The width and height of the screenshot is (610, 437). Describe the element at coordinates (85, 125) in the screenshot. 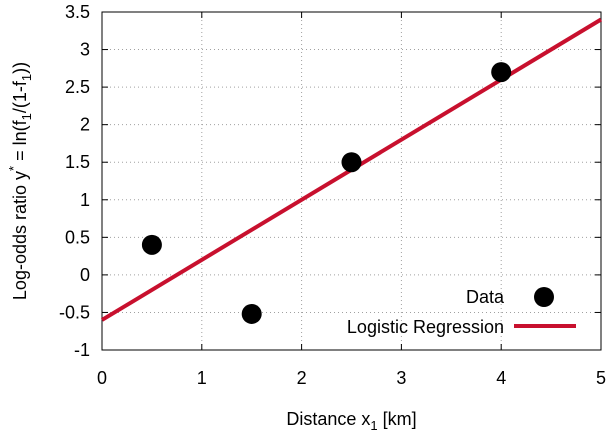

I see `y-tick-label: 2` at that location.